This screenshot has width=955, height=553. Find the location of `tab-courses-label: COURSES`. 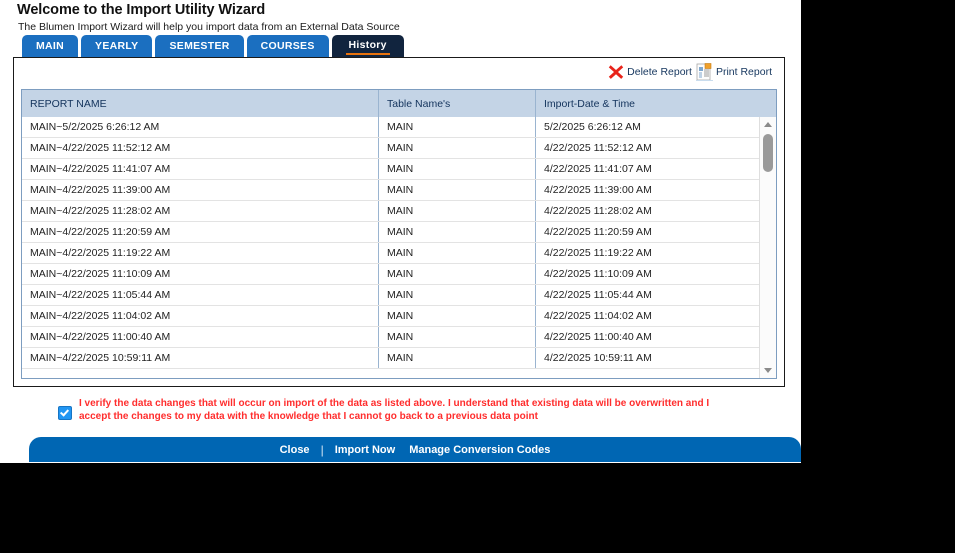

tab-courses-label: COURSES is located at coordinates (287, 46).